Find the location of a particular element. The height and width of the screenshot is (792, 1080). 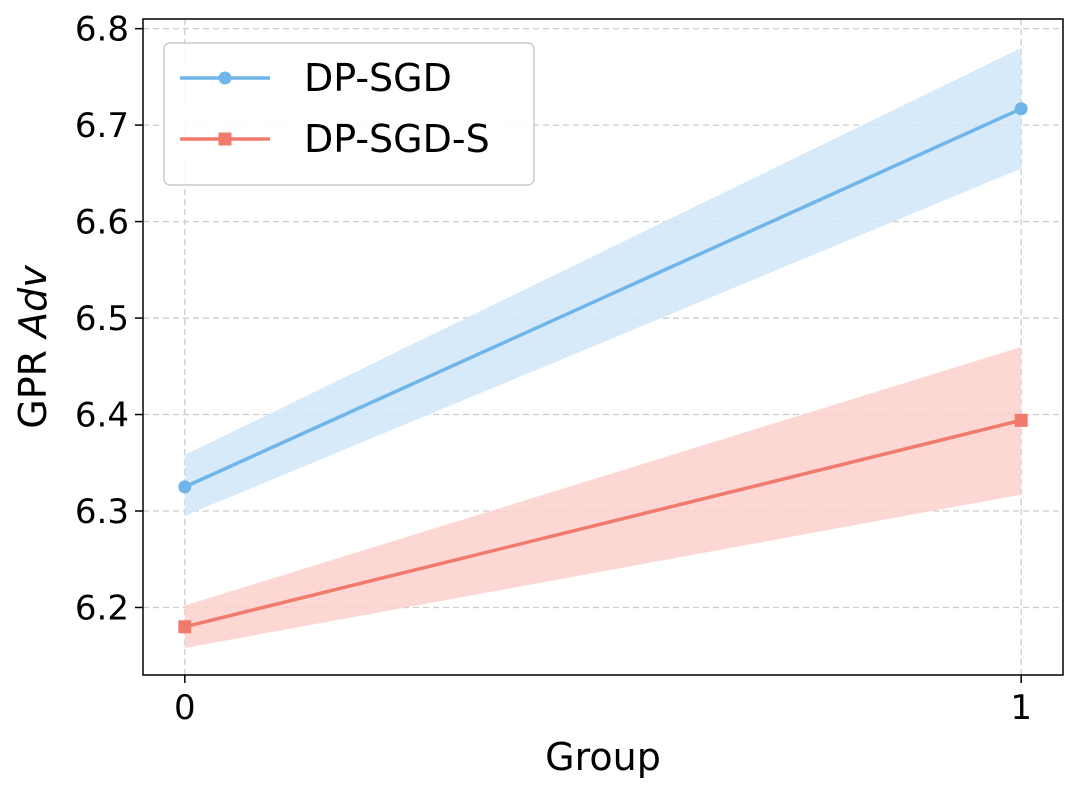

y-tick-label: 6.7 is located at coordinates (102, 126).